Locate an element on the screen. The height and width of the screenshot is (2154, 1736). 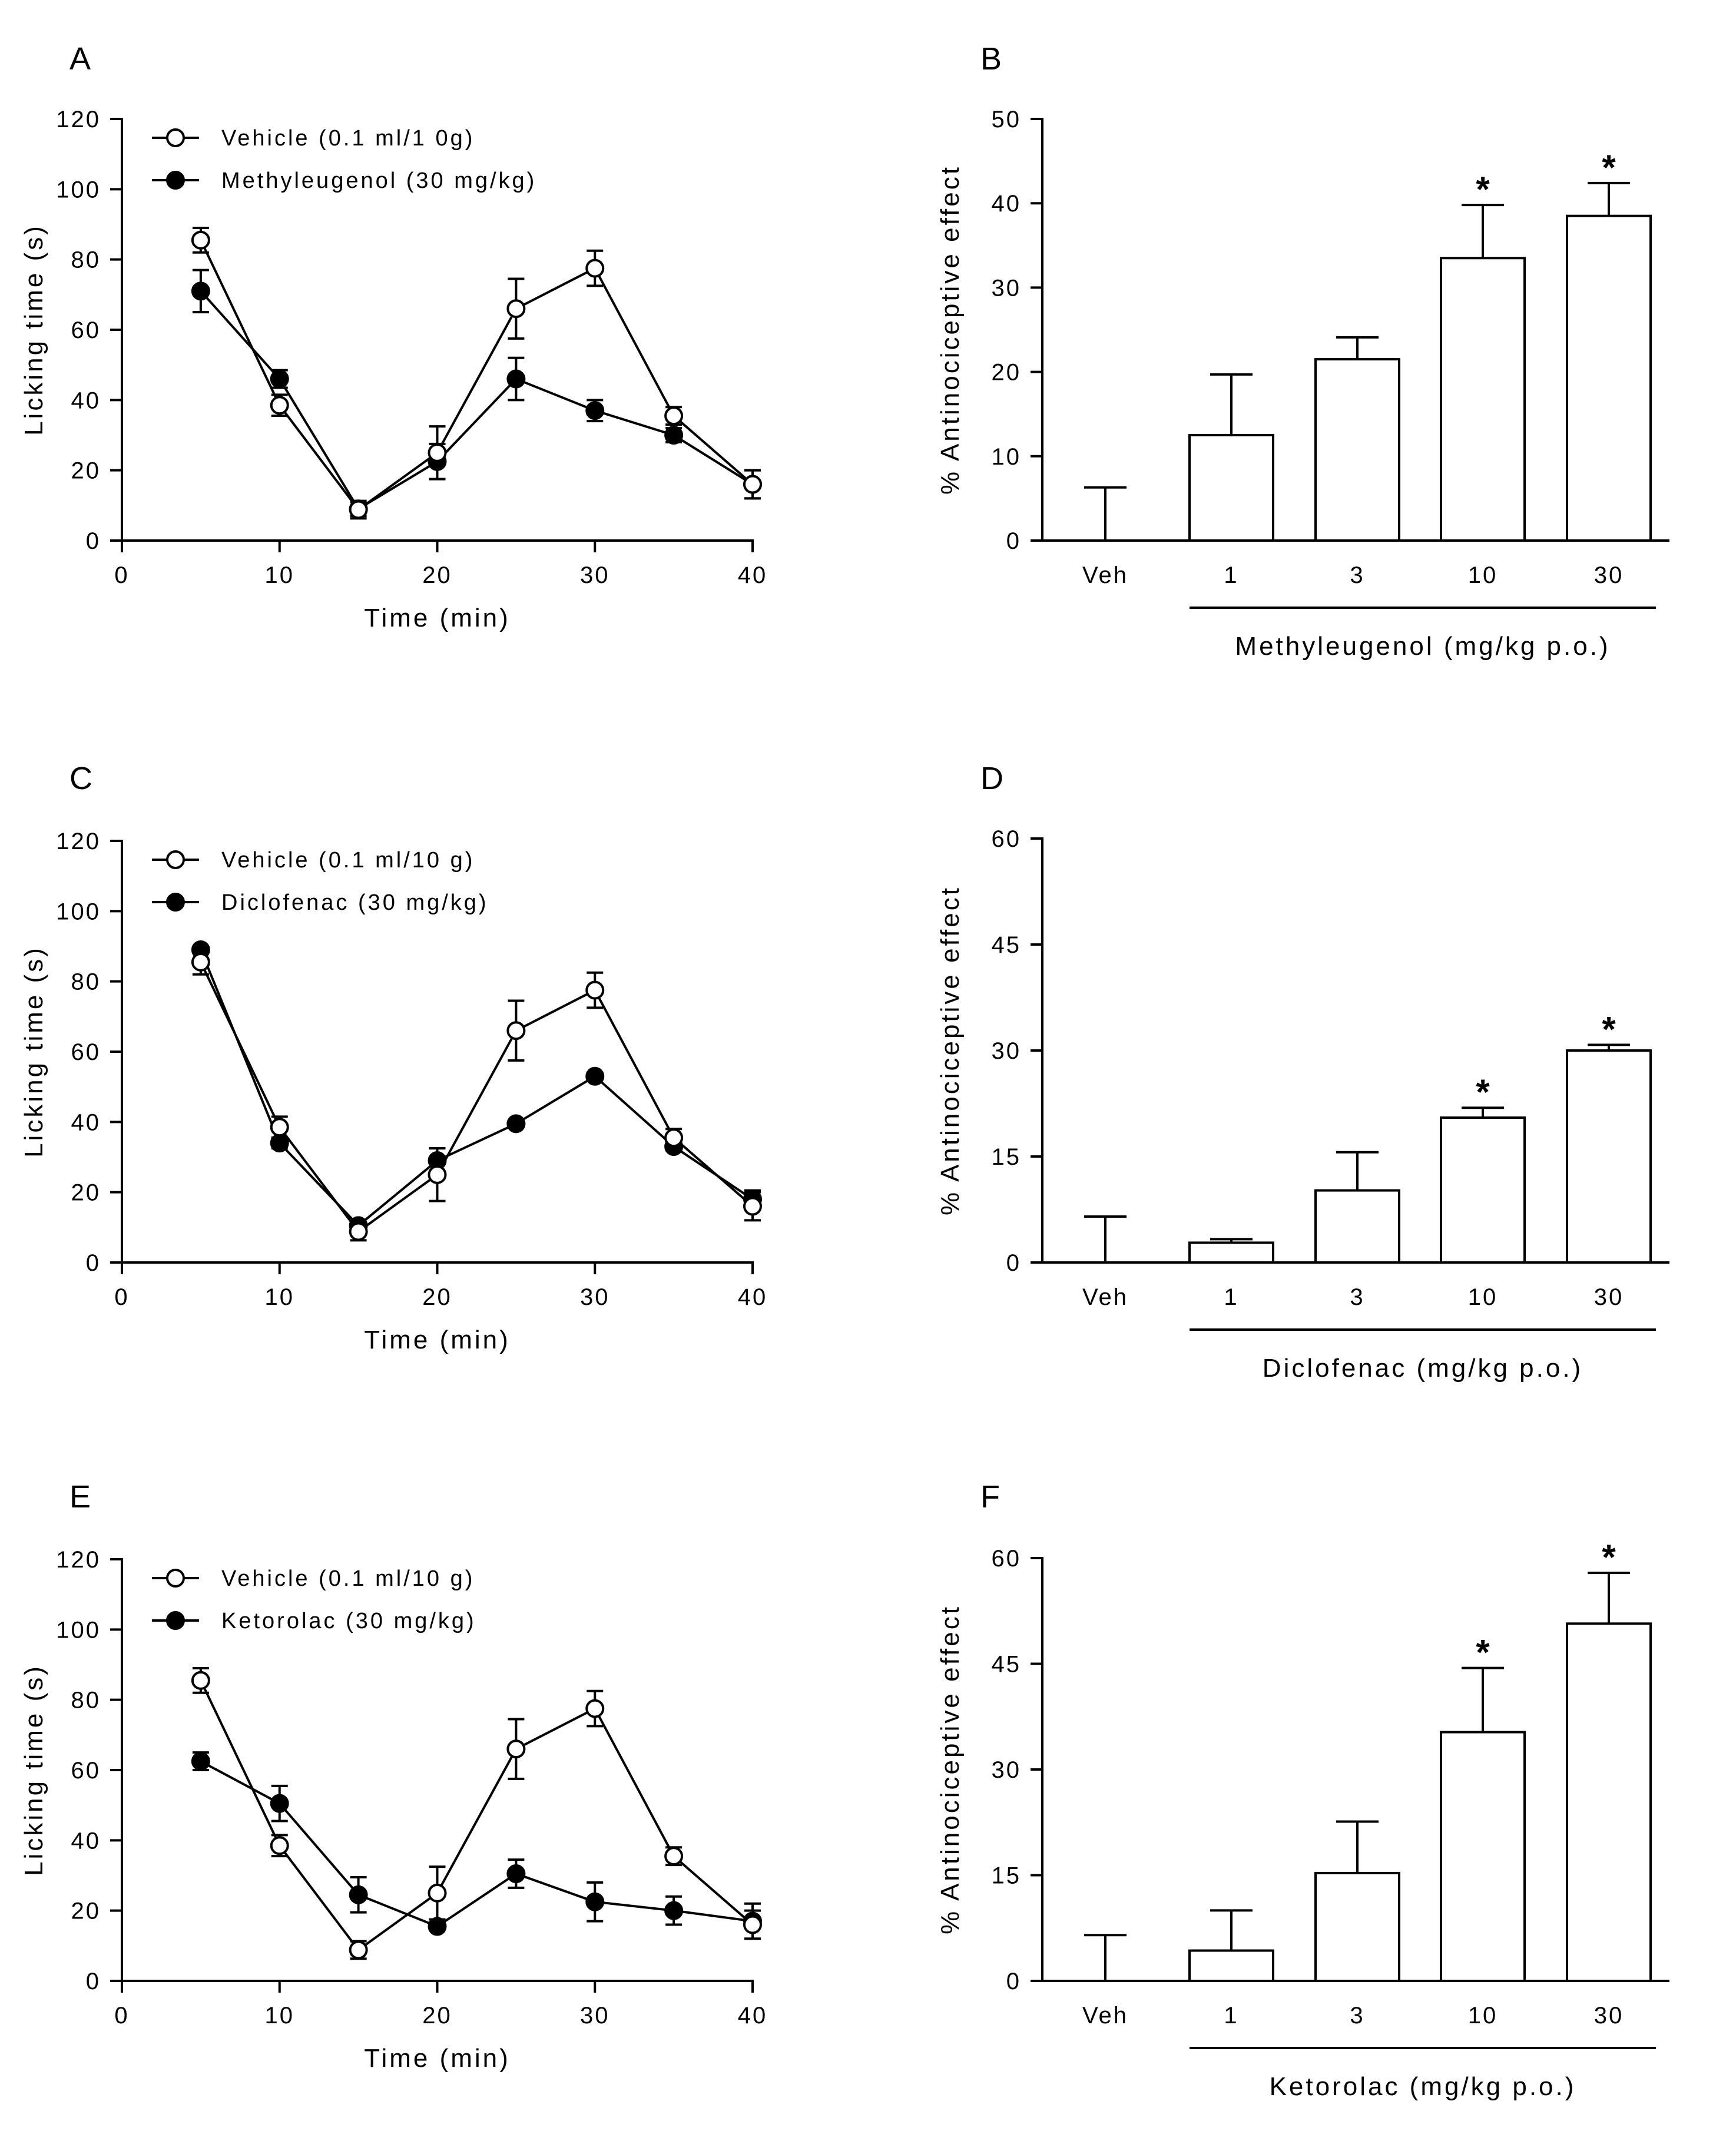
panel-letter: E is located at coordinates (80, 1497).